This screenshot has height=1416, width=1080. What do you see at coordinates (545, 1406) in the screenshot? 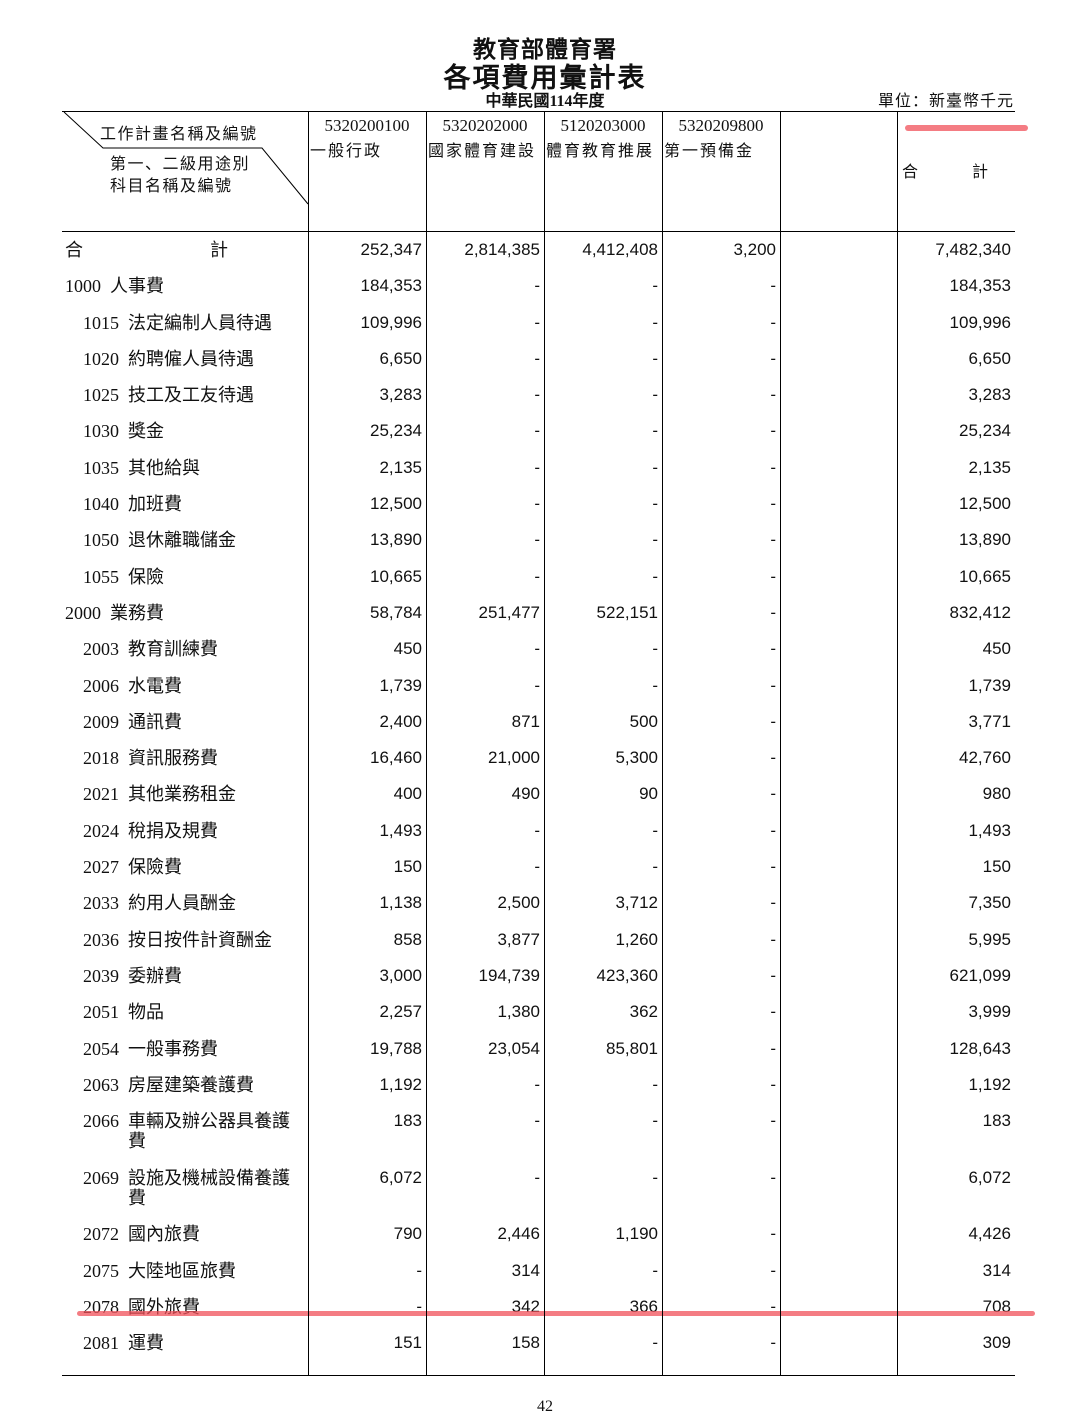
I see `page-number: 42` at bounding box center [545, 1406].